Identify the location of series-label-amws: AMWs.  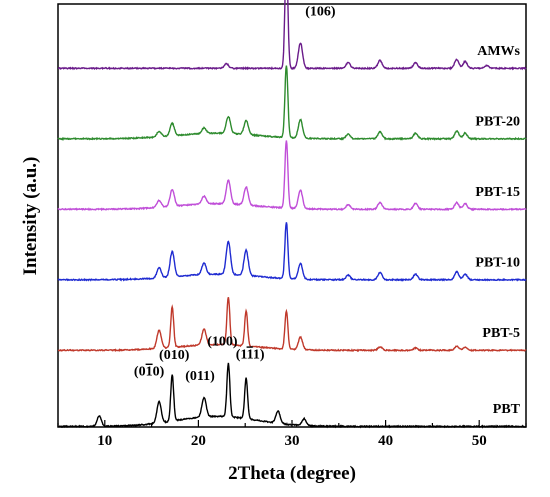
(498, 51).